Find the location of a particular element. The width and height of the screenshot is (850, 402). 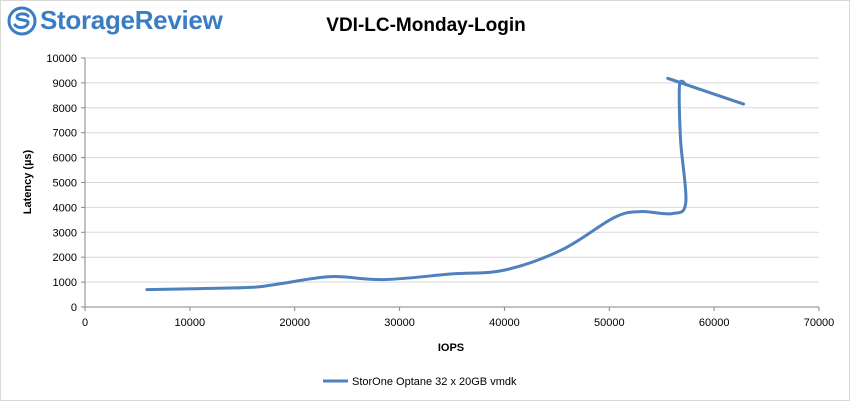

storagereview-logo-icon is located at coordinates (22, 20).